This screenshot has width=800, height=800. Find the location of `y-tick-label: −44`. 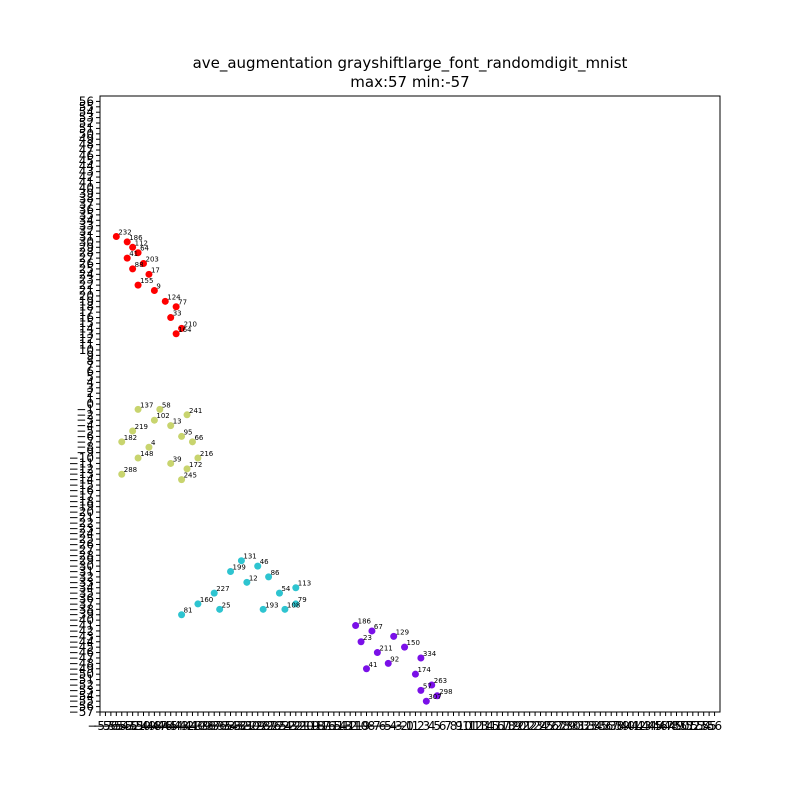

y-tick-label: −44 is located at coordinates (81, 642).